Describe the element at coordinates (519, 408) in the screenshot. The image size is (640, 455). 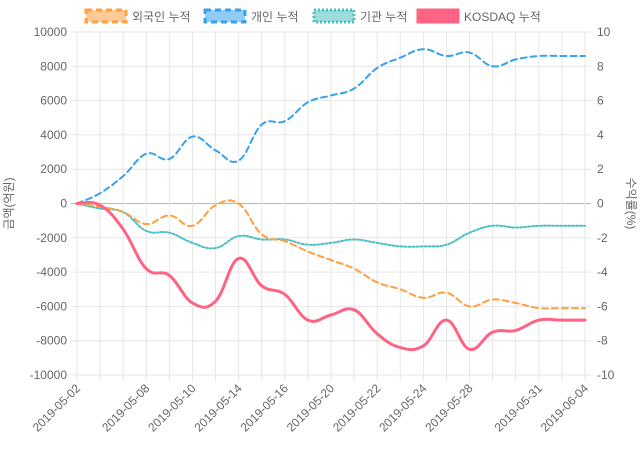
I see `x-tick-label: 2019-05-31` at that location.